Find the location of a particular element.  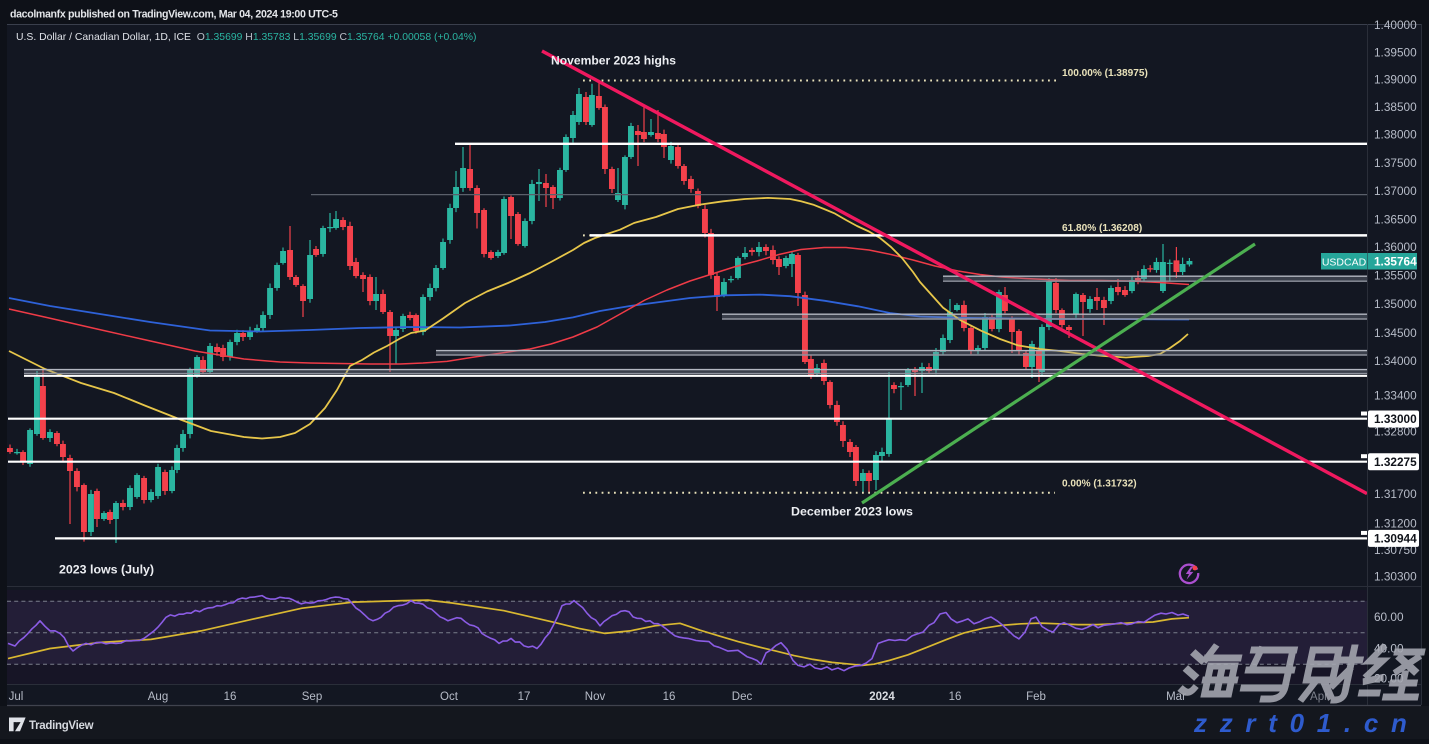

svg-text: 1.39000 is located at coordinates (1395, 80).